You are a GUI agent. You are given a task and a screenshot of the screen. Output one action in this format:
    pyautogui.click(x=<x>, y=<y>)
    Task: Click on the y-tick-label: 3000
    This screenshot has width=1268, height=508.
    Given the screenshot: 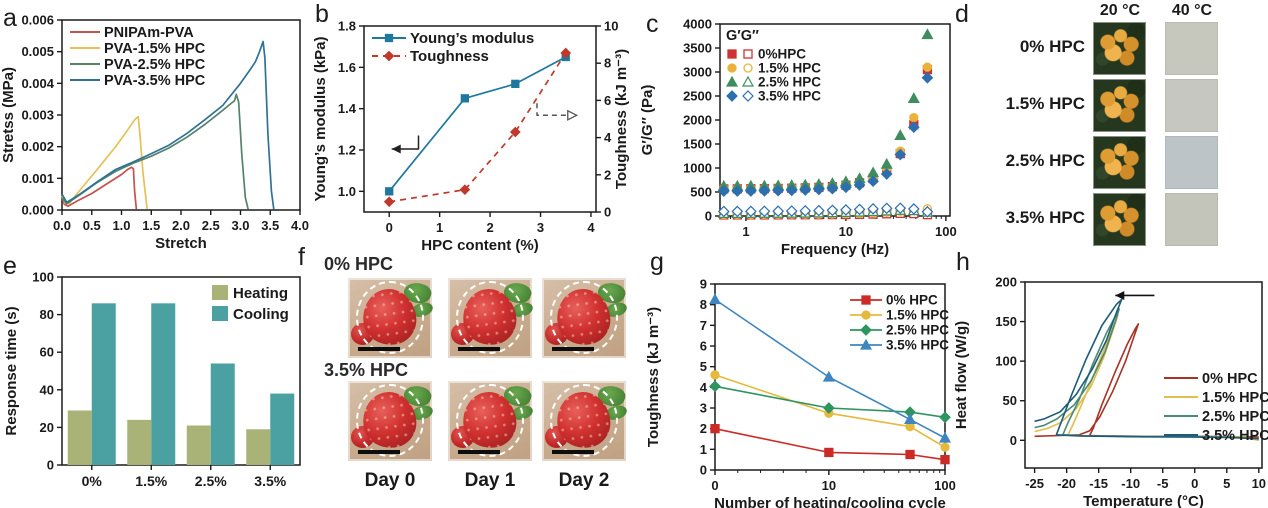 What is the action you would take?
    pyautogui.click(x=697, y=72)
    